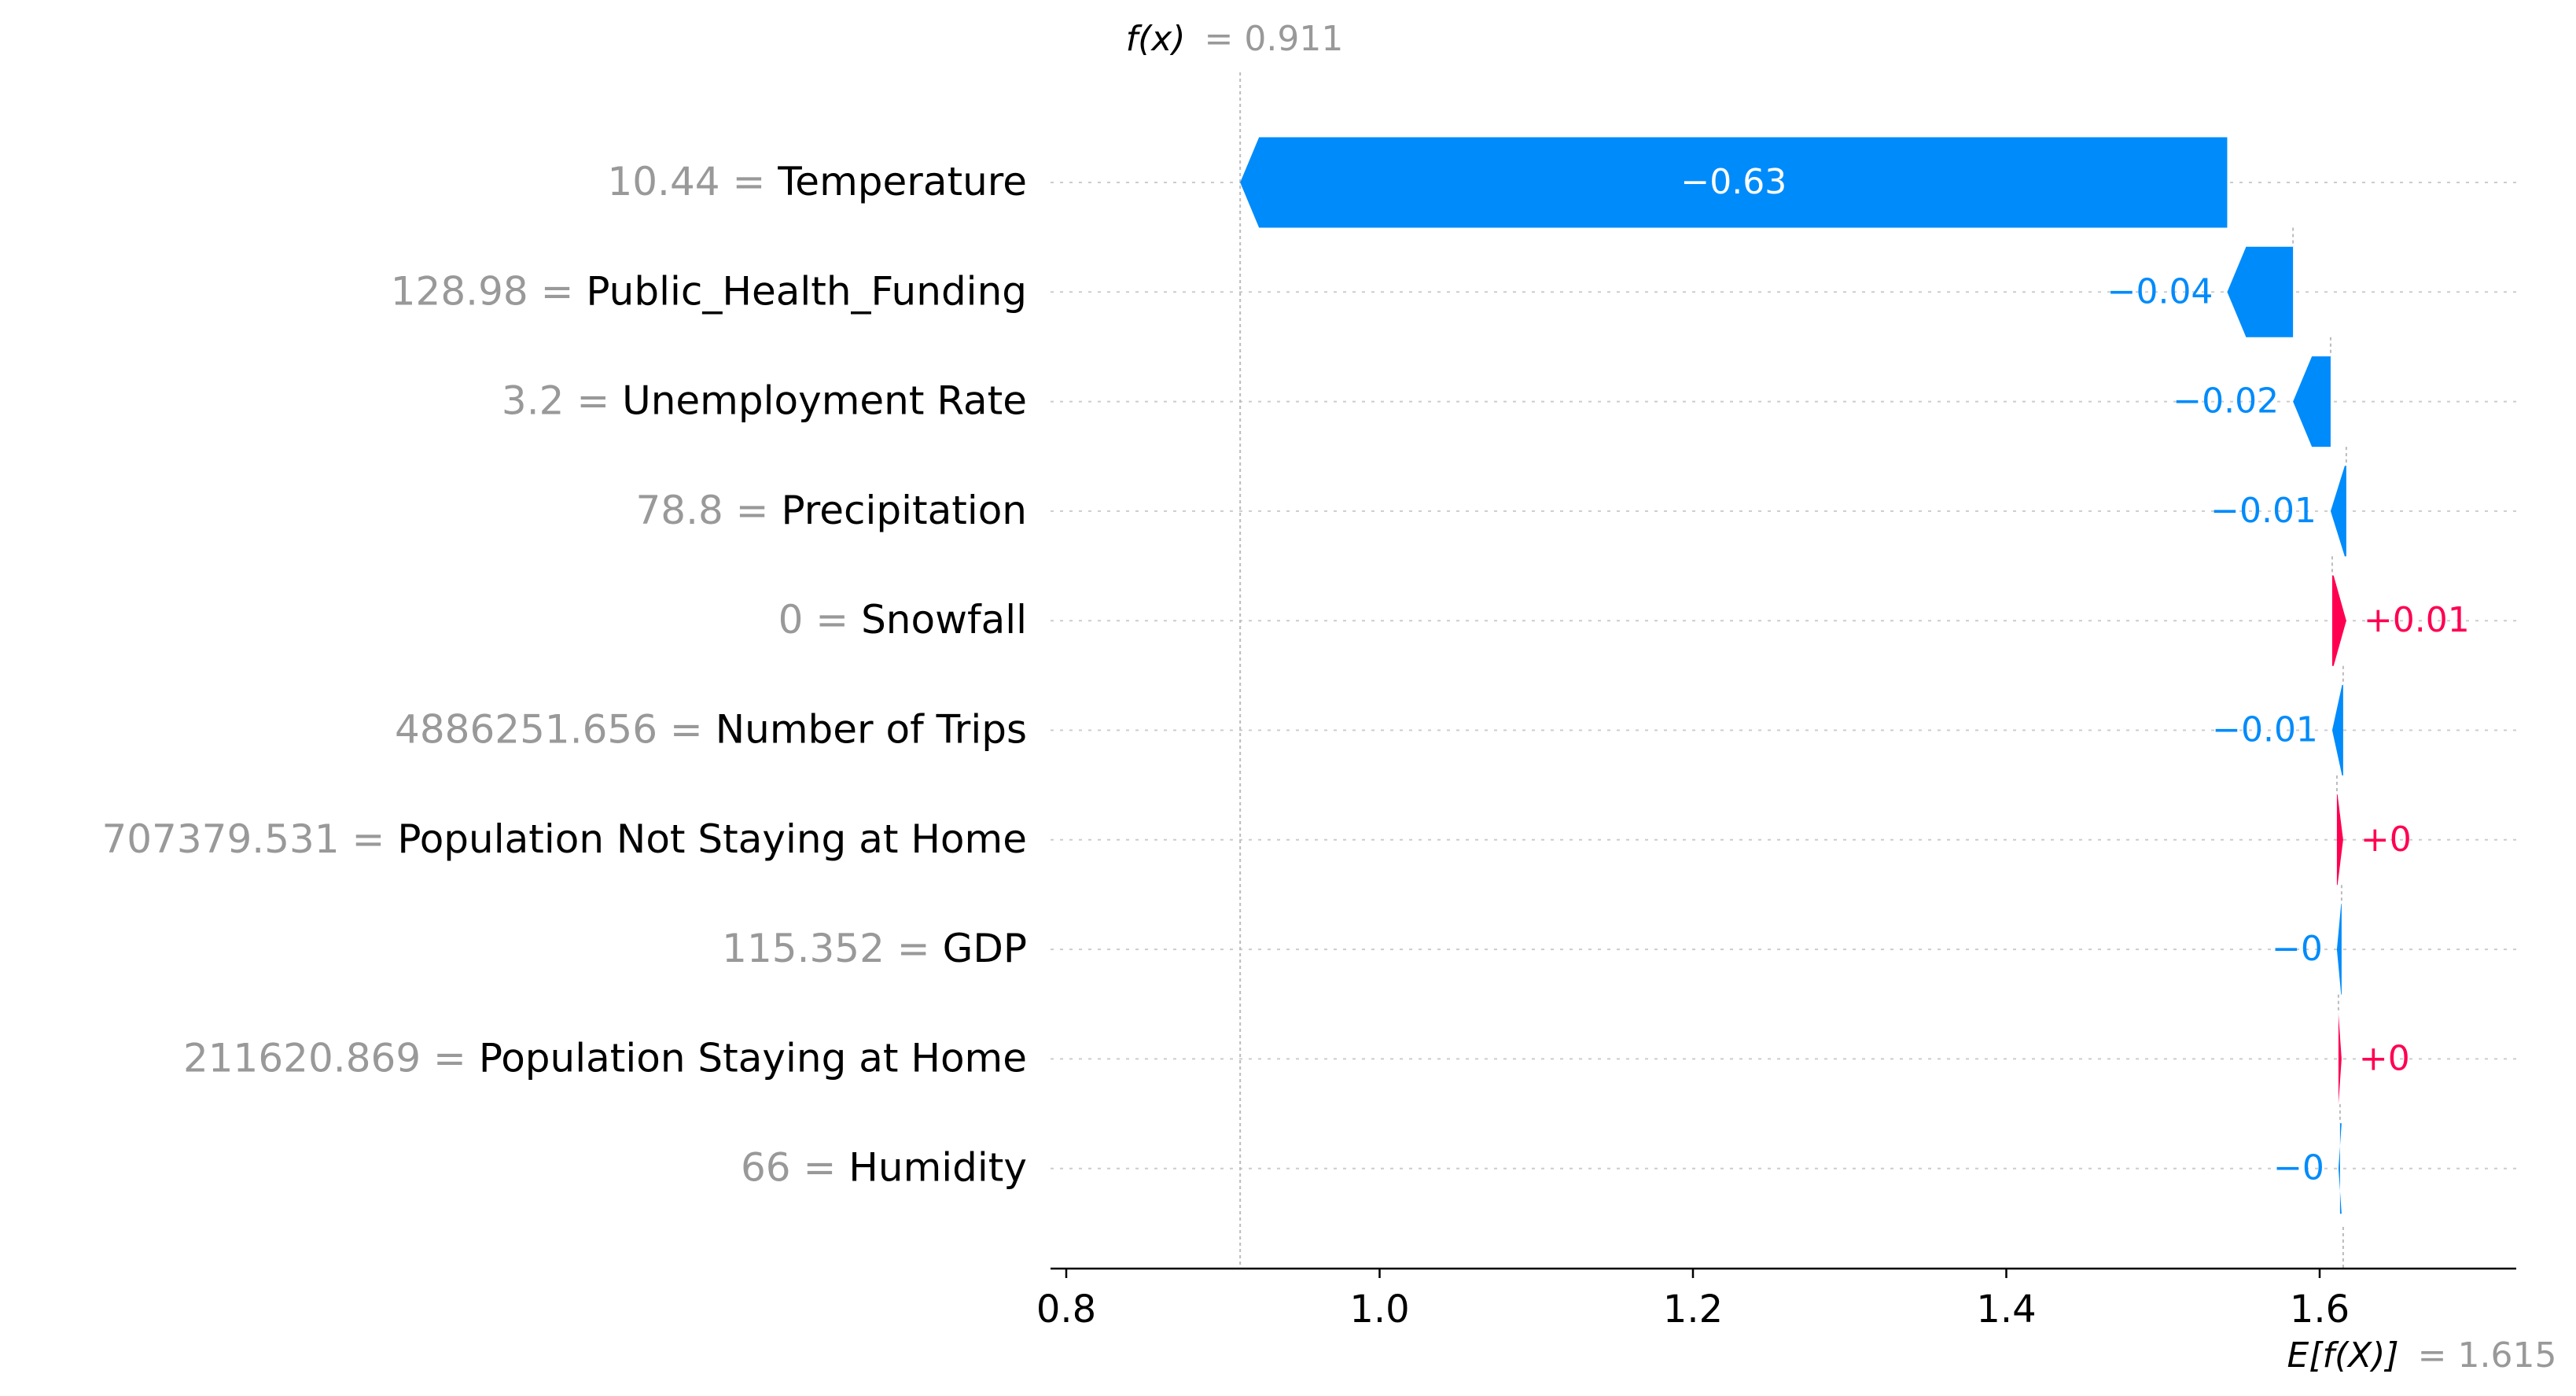 The height and width of the screenshot is (1396, 2576). I want to click on feature-name: Population Staying at Home, so click(753, 1058).